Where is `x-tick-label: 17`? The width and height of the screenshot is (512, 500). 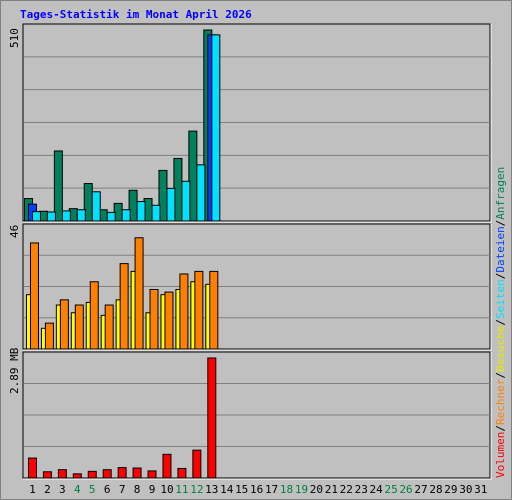 x-tick-label: 17 is located at coordinates (271, 489).